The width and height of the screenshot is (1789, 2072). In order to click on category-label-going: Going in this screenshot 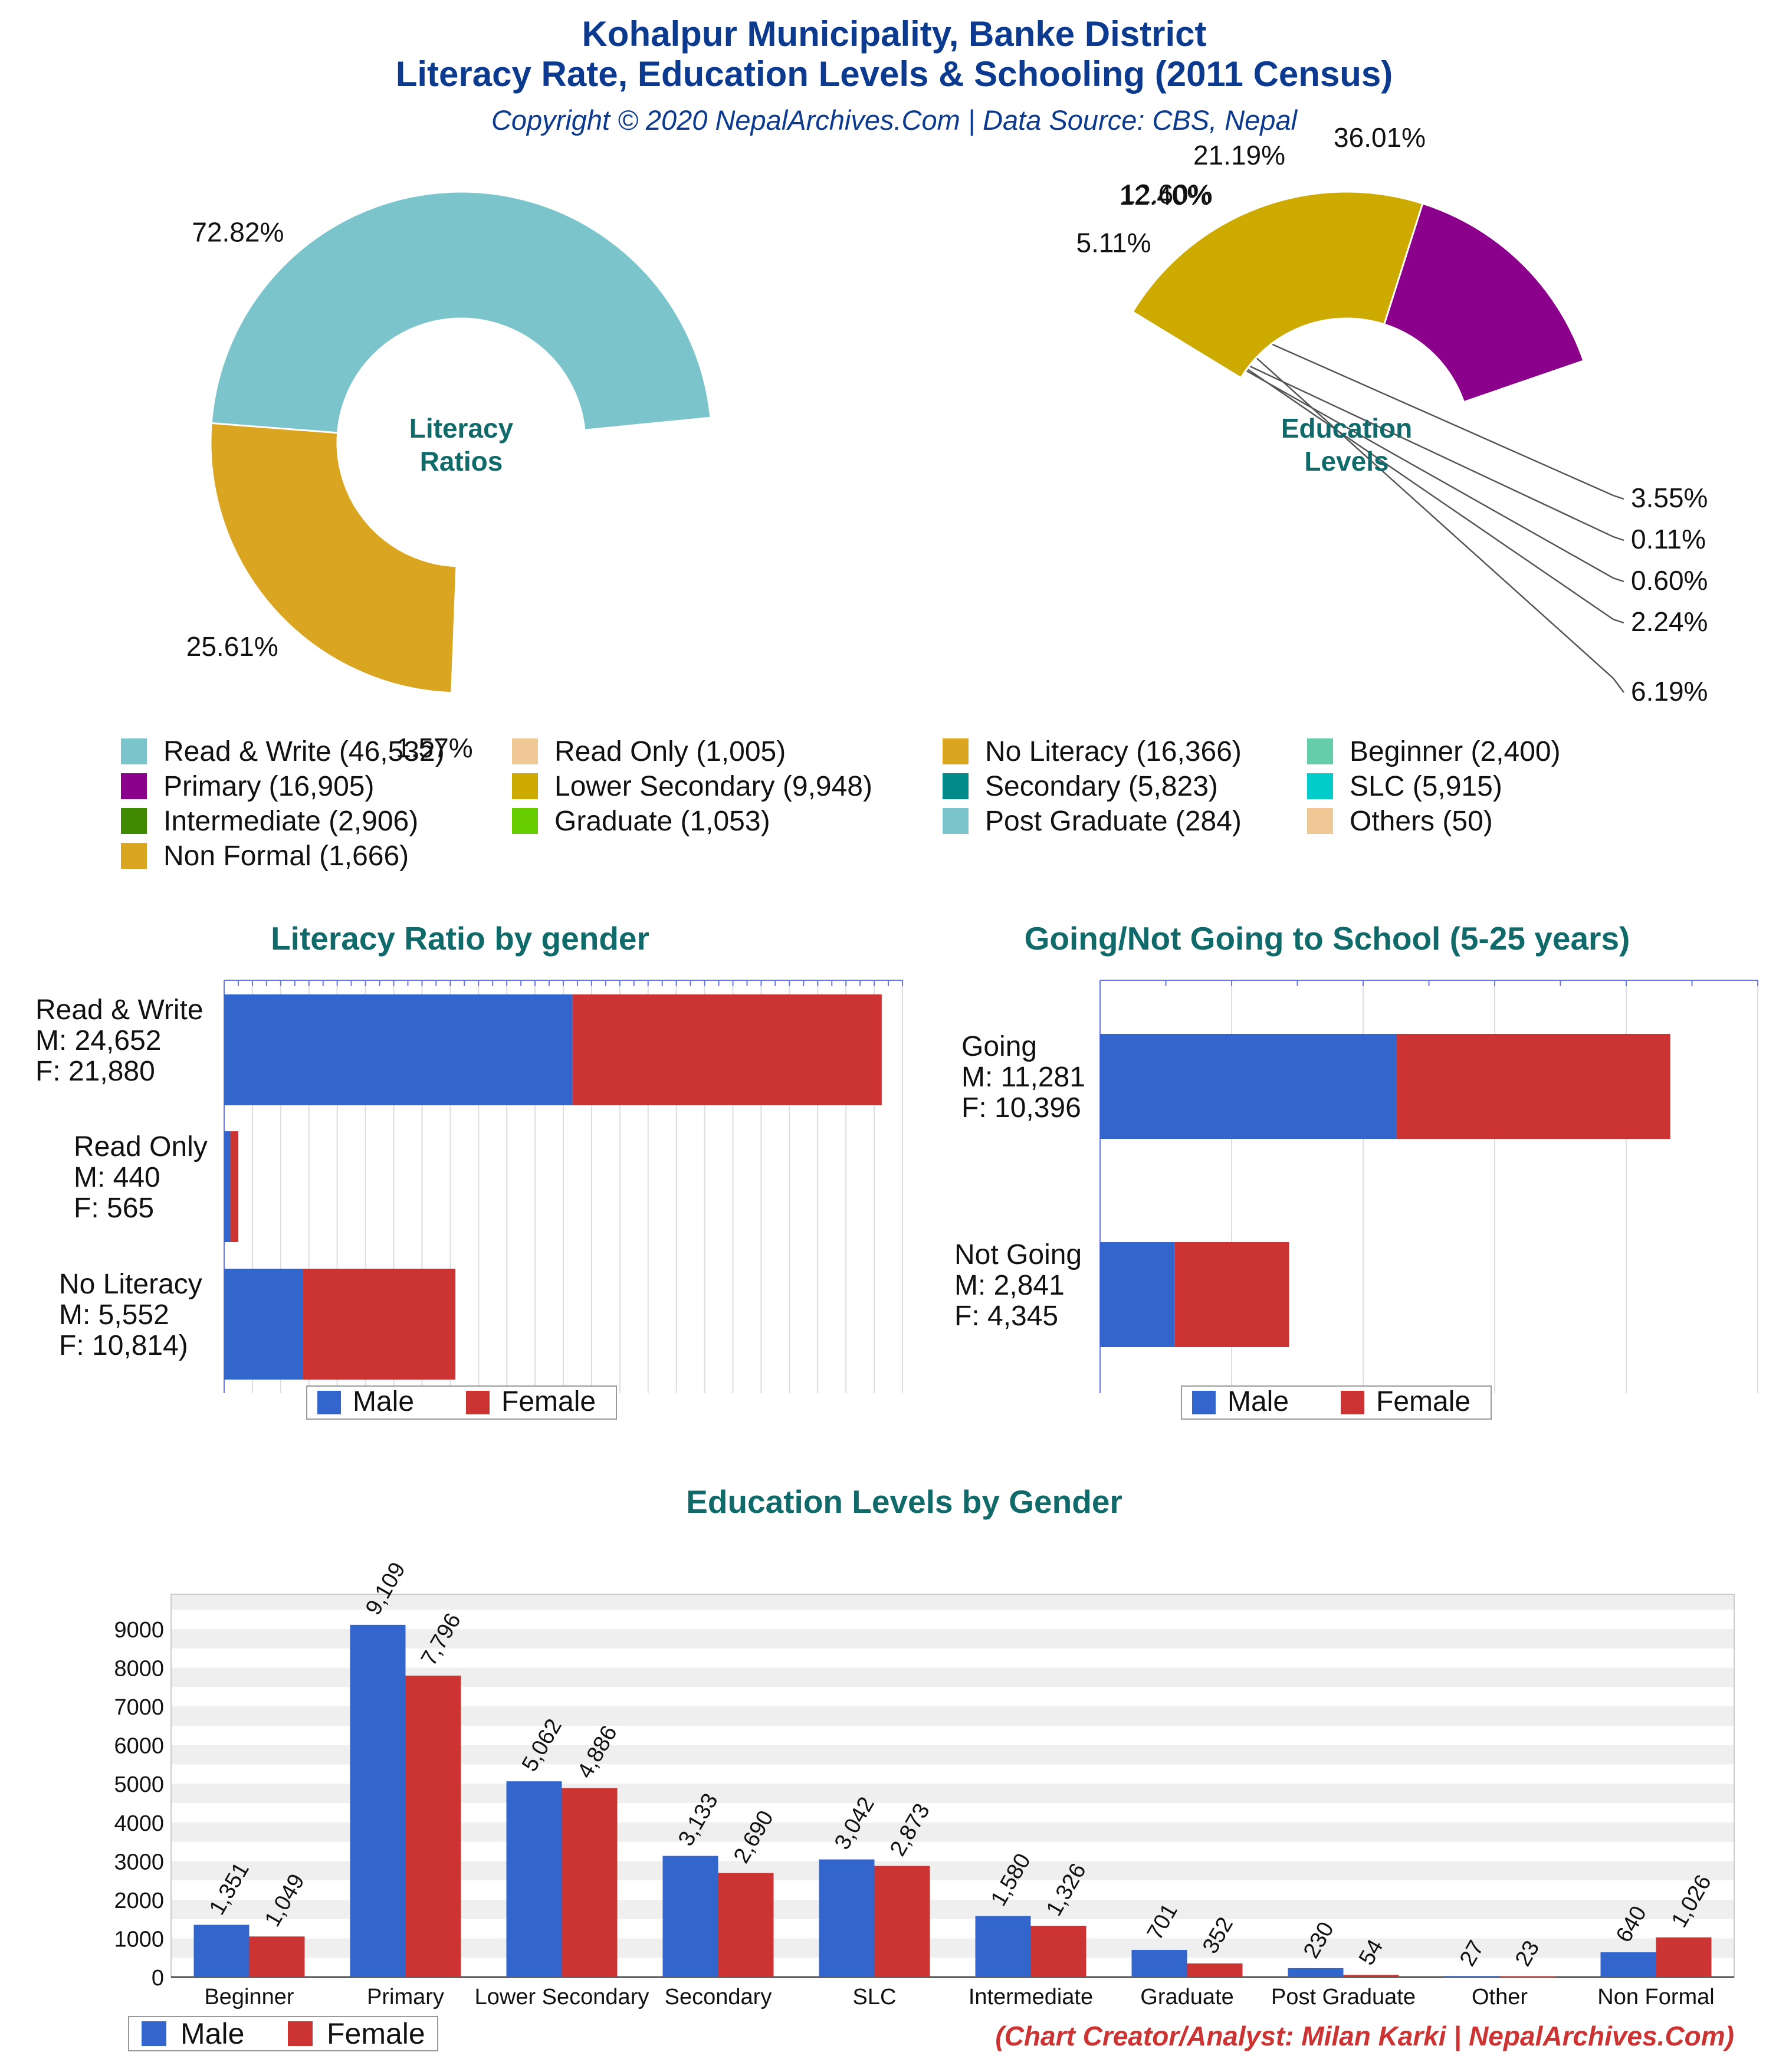, I will do `click(999, 1046)`.